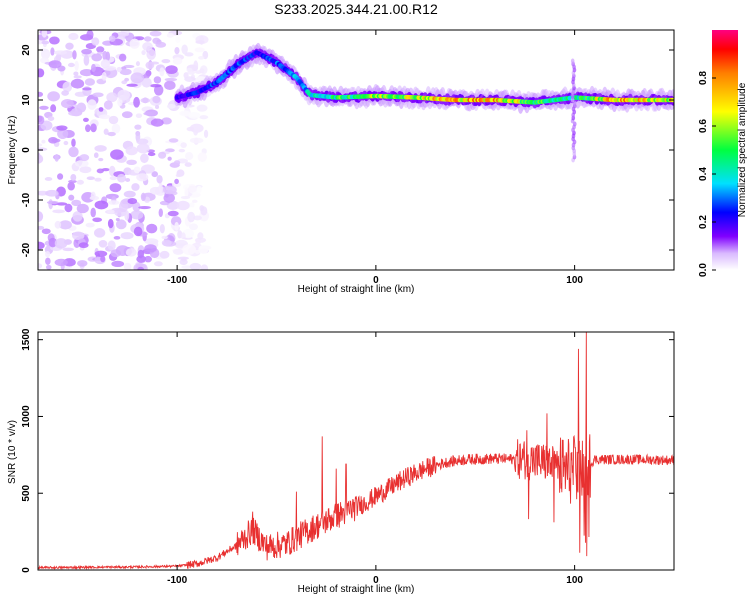 This screenshot has width=750, height=600. I want to click on snr-y-label: SNR (10 * v/v), so click(12, 452).